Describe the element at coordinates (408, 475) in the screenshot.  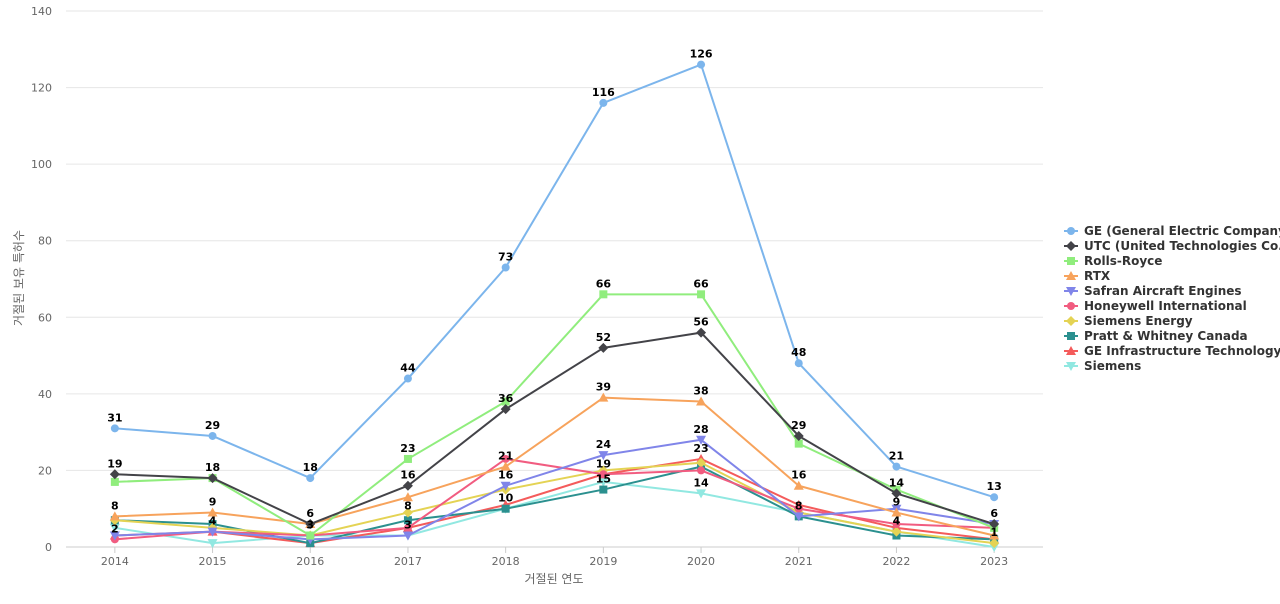
I see `data-label: 16` at that location.